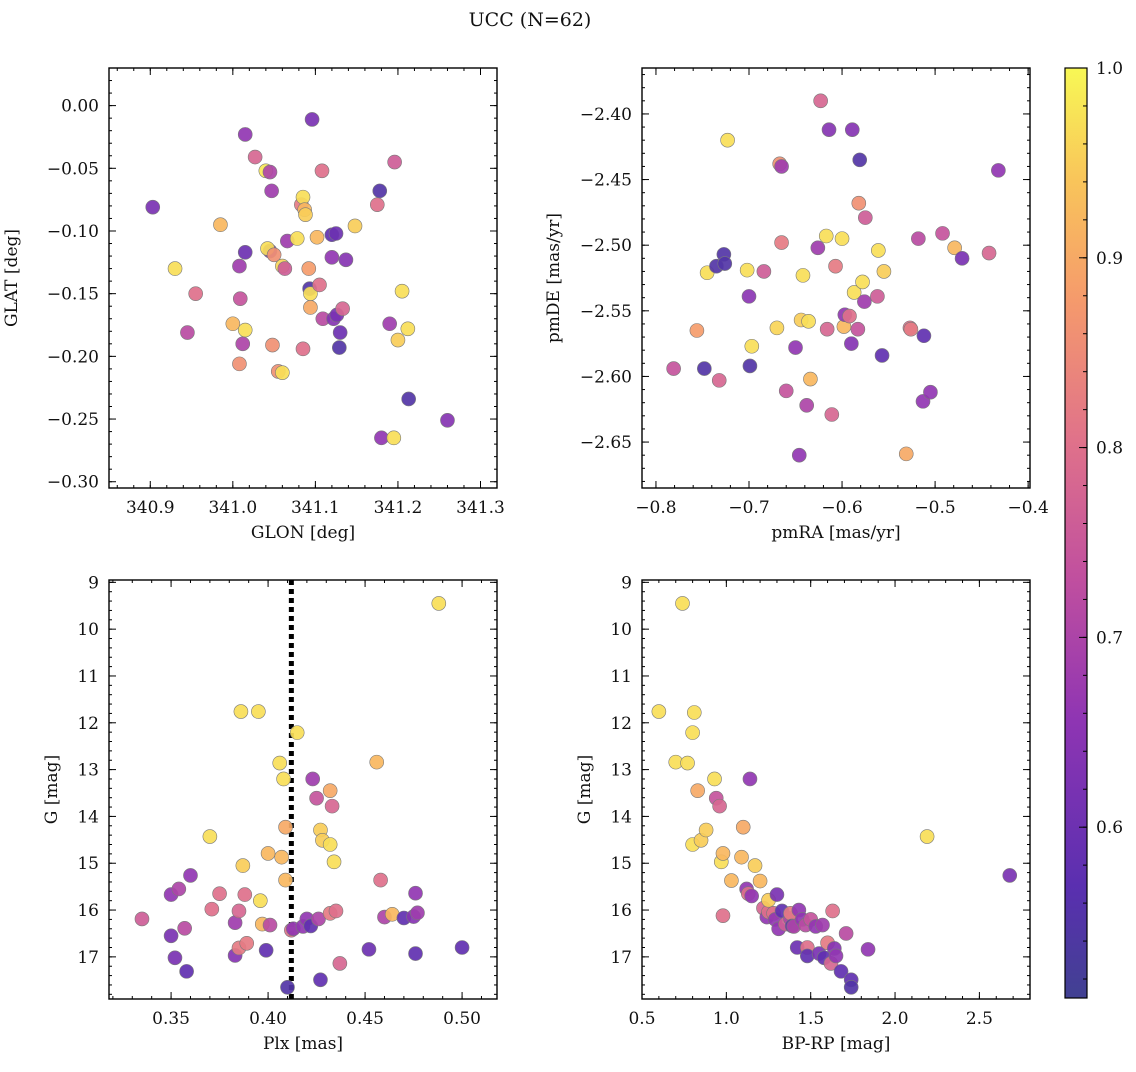 The image size is (1136, 1072). What do you see at coordinates (1093, 529) in the screenshot?
I see `colorbar: 0.6 0.7 0.8 0.9 1.0` at bounding box center [1093, 529].